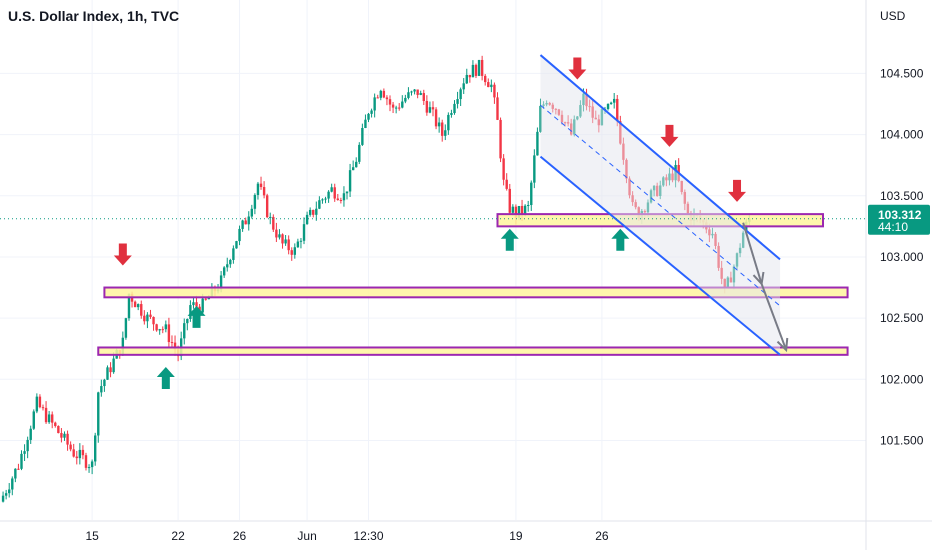 This screenshot has height=555, width=932. I want to click on last-price-badge, so click(899, 219).